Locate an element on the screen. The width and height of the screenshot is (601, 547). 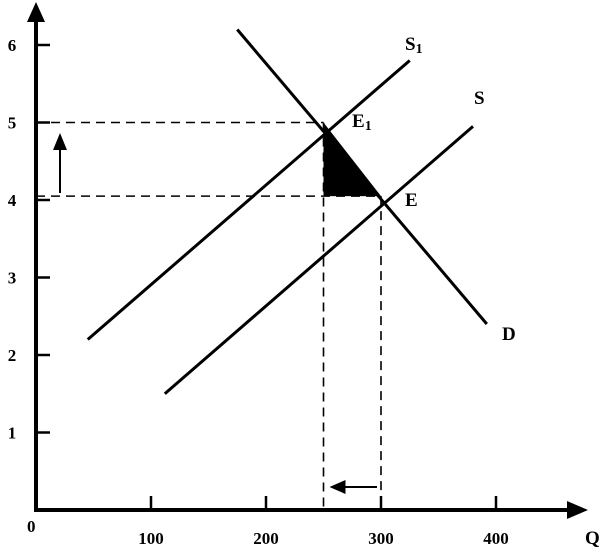
label-e: E is located at coordinates (411, 200).